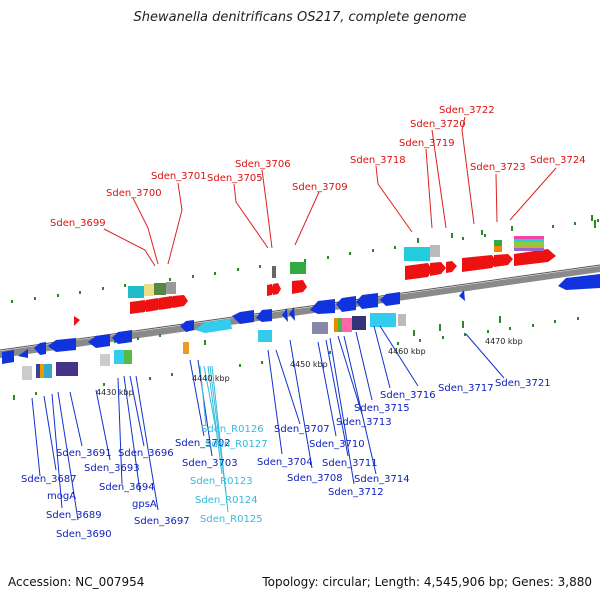 The width and height of the screenshot is (600, 600). I want to click on gene-label: Sden_3710, so click(337, 444).